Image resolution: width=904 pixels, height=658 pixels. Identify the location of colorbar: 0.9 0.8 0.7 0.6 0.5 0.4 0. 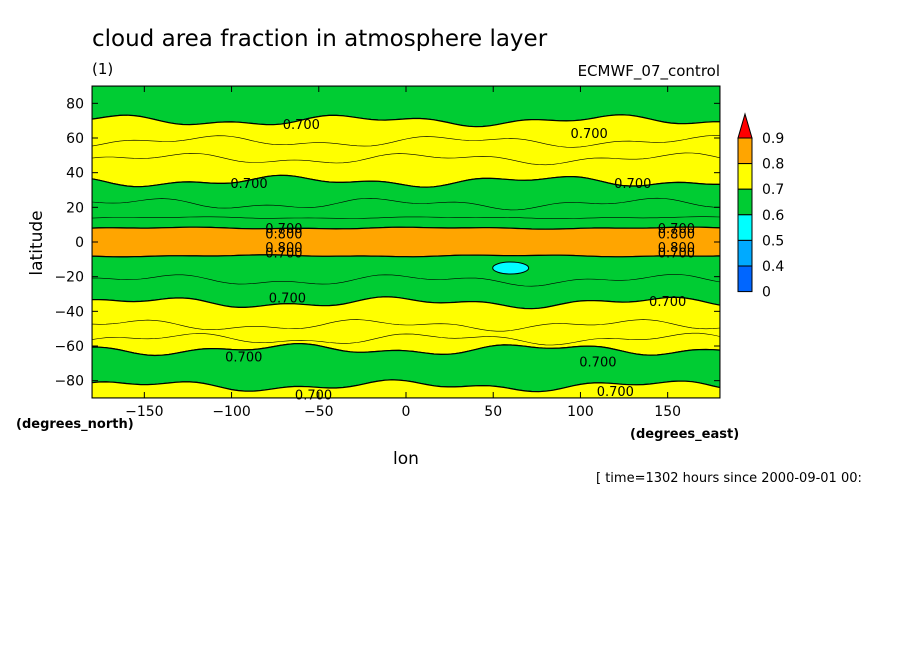
(760, 206).